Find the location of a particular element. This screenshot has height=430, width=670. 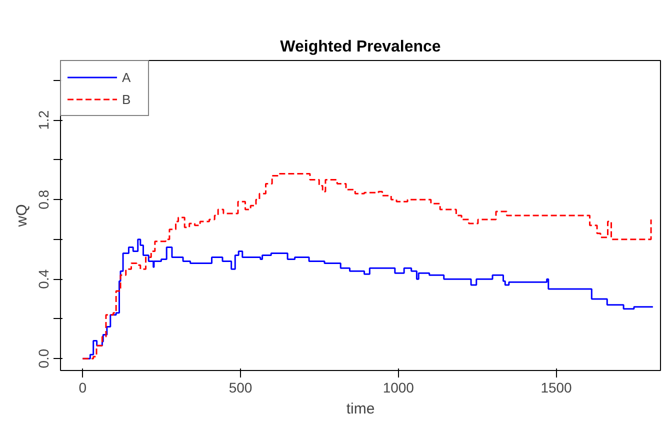

y-tick-label: 0.4 is located at coordinates (44, 279).